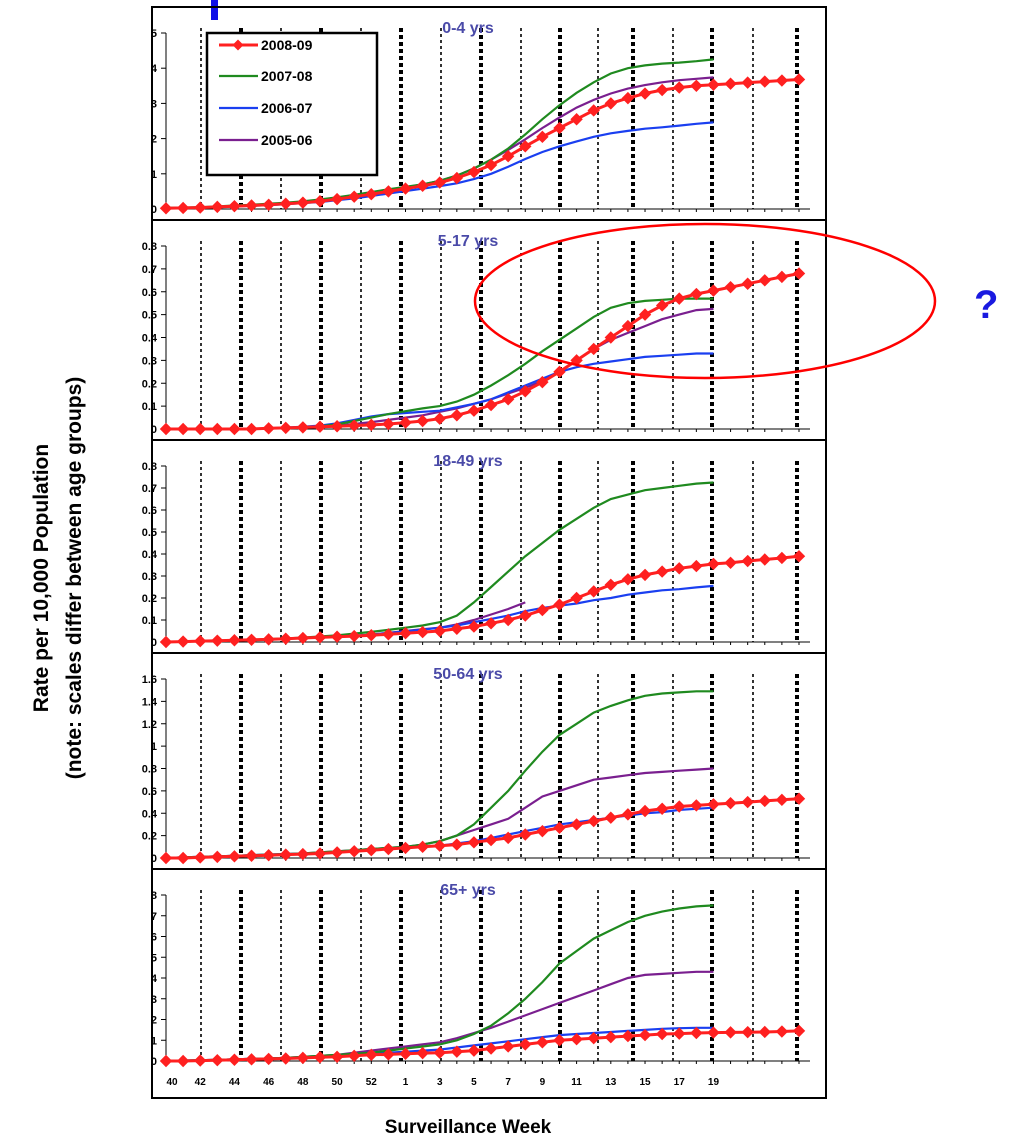  What do you see at coordinates (292, 104) in the screenshot?
I see `legend-box` at bounding box center [292, 104].